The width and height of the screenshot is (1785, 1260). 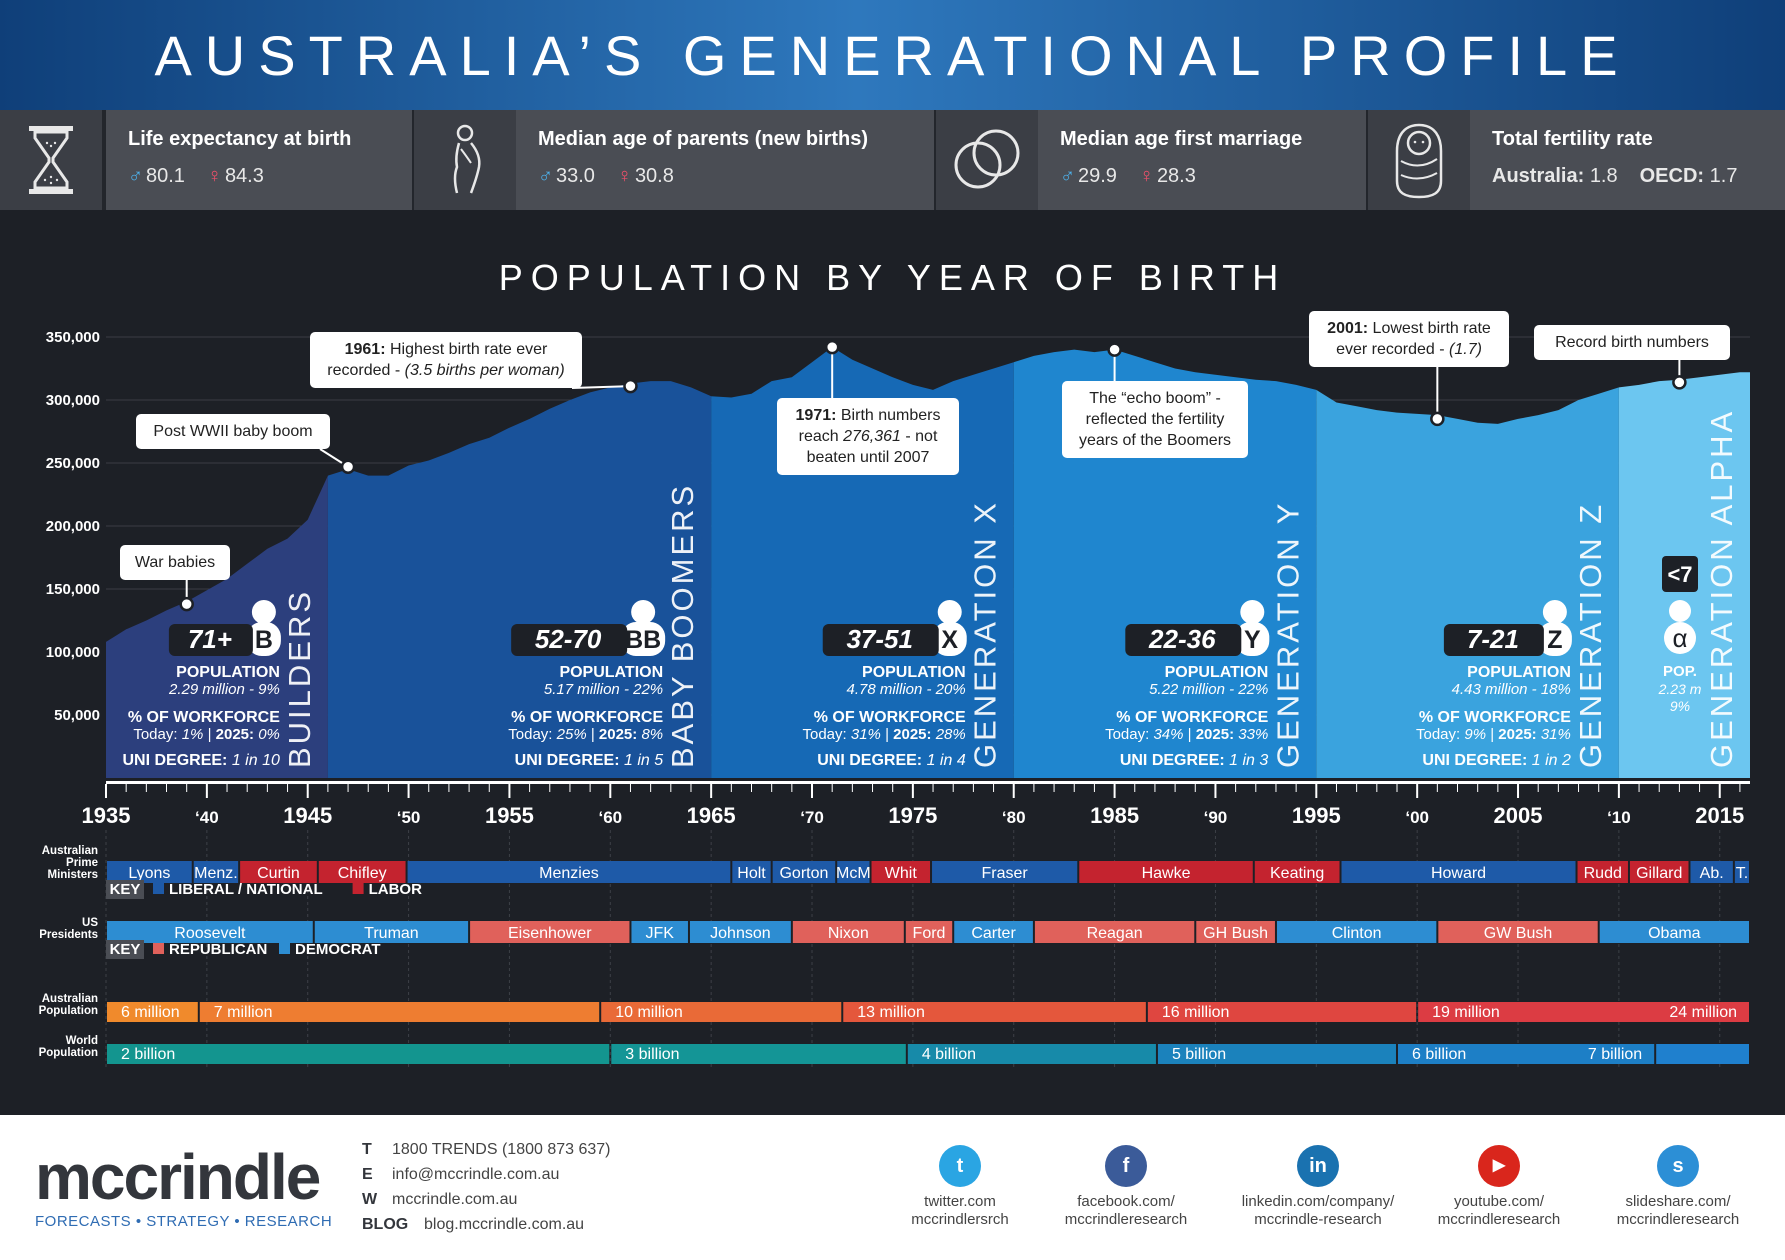 What do you see at coordinates (246, 444) in the screenshot?
I see `annotation: Post WWII baby boom` at bounding box center [246, 444].